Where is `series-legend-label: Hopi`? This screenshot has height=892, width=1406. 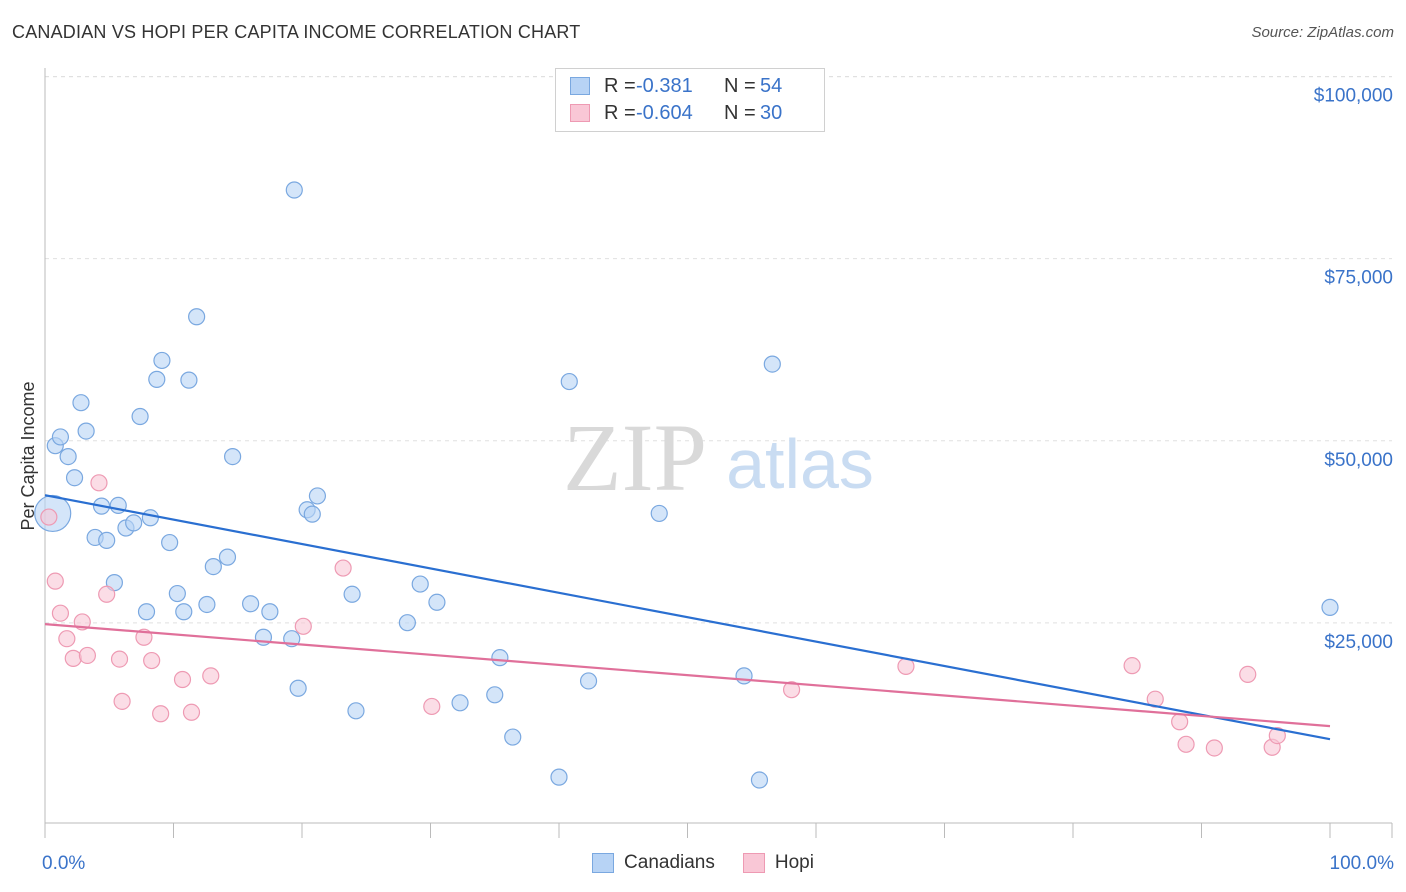 series-legend-label: Hopi is located at coordinates (794, 862).